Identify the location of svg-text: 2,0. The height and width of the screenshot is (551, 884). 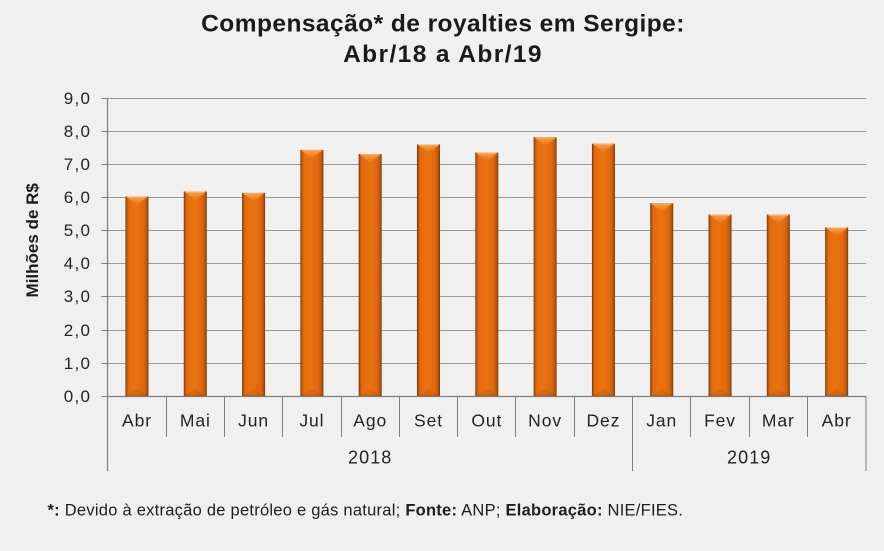
(78, 330).